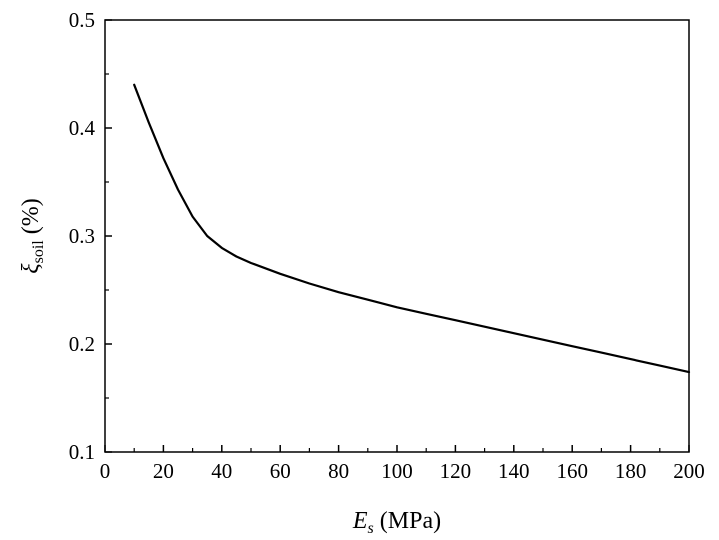 This screenshot has width=719, height=540. I want to click on y-tick-label: 0.4, so click(82, 128).